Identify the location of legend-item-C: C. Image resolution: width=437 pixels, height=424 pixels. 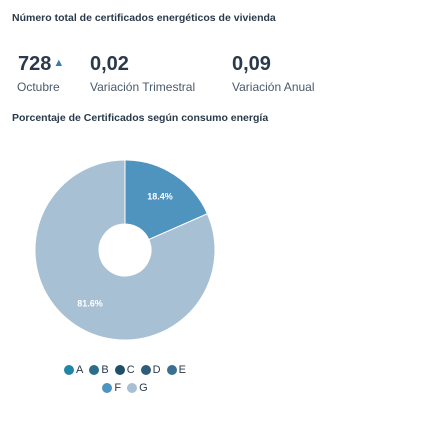
(124, 370).